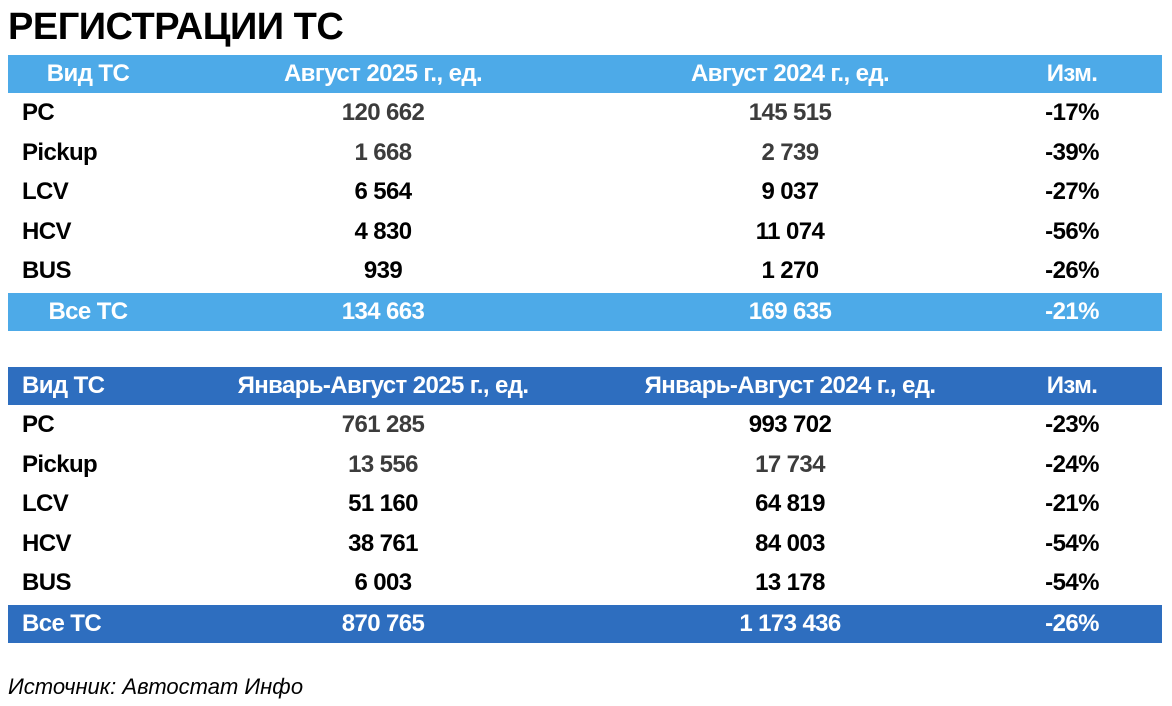  Describe the element at coordinates (790, 231) in the screenshot. I see `table-cell: 11 074` at that location.